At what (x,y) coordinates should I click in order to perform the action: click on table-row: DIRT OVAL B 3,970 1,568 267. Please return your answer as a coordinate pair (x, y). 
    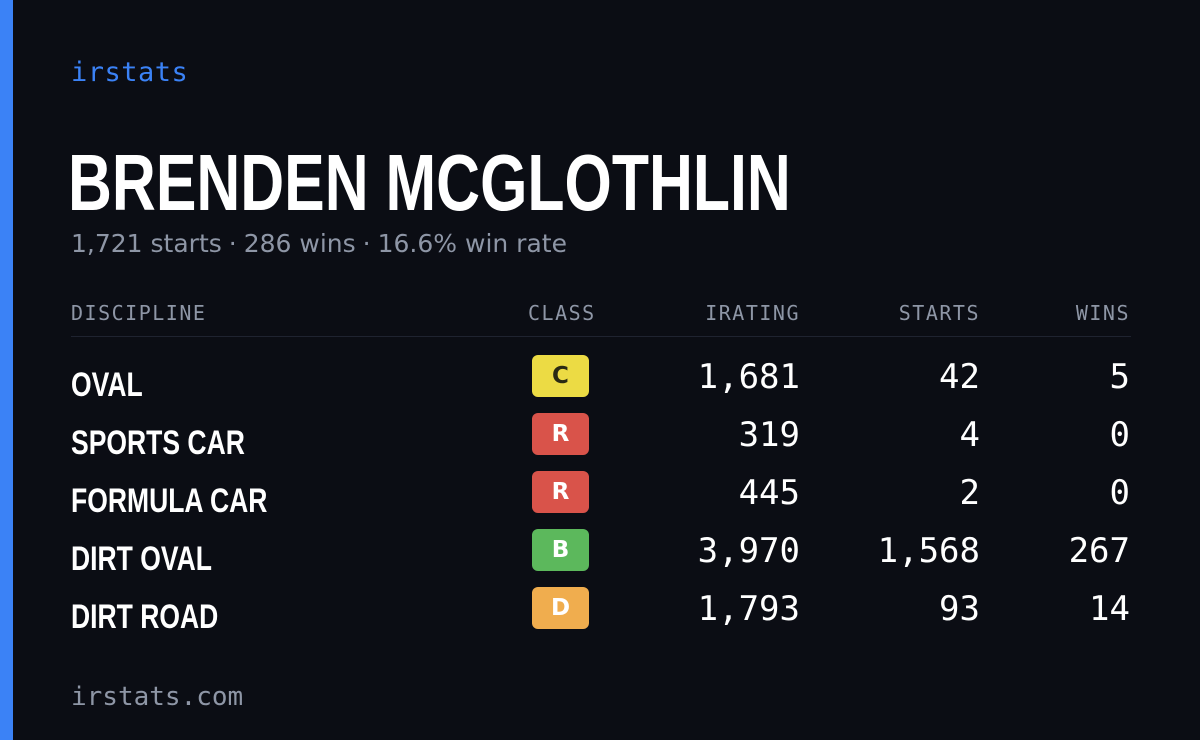
    Looking at the image, I should click on (601, 556).